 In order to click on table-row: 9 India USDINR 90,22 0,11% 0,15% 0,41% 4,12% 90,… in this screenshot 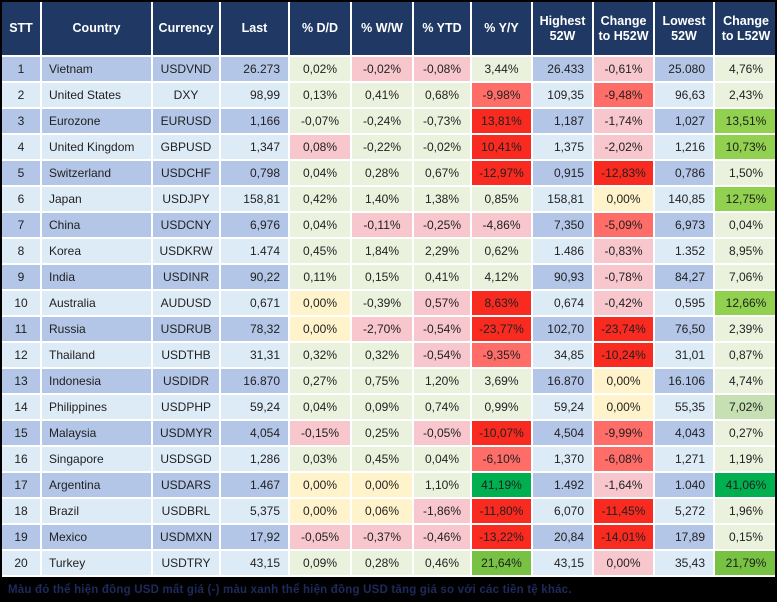, I will do `click(388, 277)`.